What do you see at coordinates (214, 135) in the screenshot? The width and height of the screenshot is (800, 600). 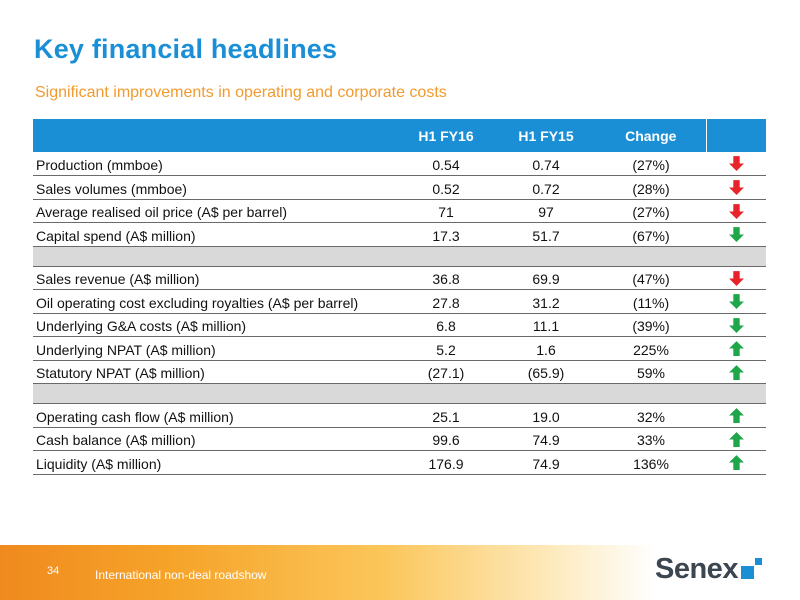 I see `header-cell-label` at bounding box center [214, 135].